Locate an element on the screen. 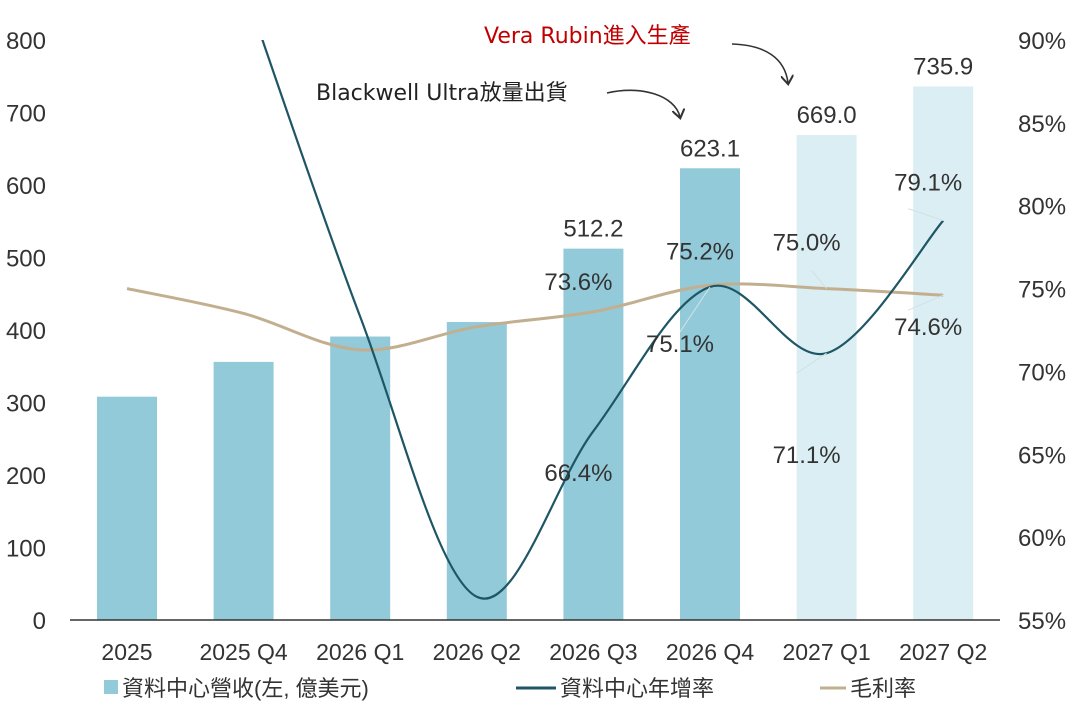  x-axis-tick: 2026 Q4 is located at coordinates (710, 652).